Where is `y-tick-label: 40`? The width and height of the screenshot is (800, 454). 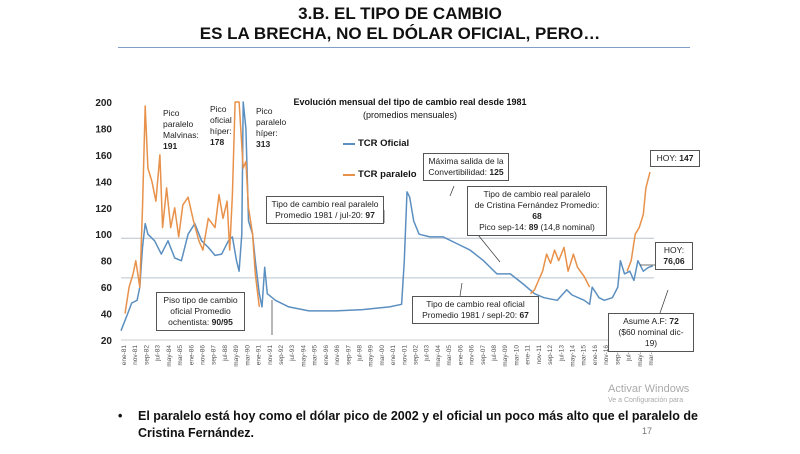 y-tick-label: 40 is located at coordinates (107, 315).